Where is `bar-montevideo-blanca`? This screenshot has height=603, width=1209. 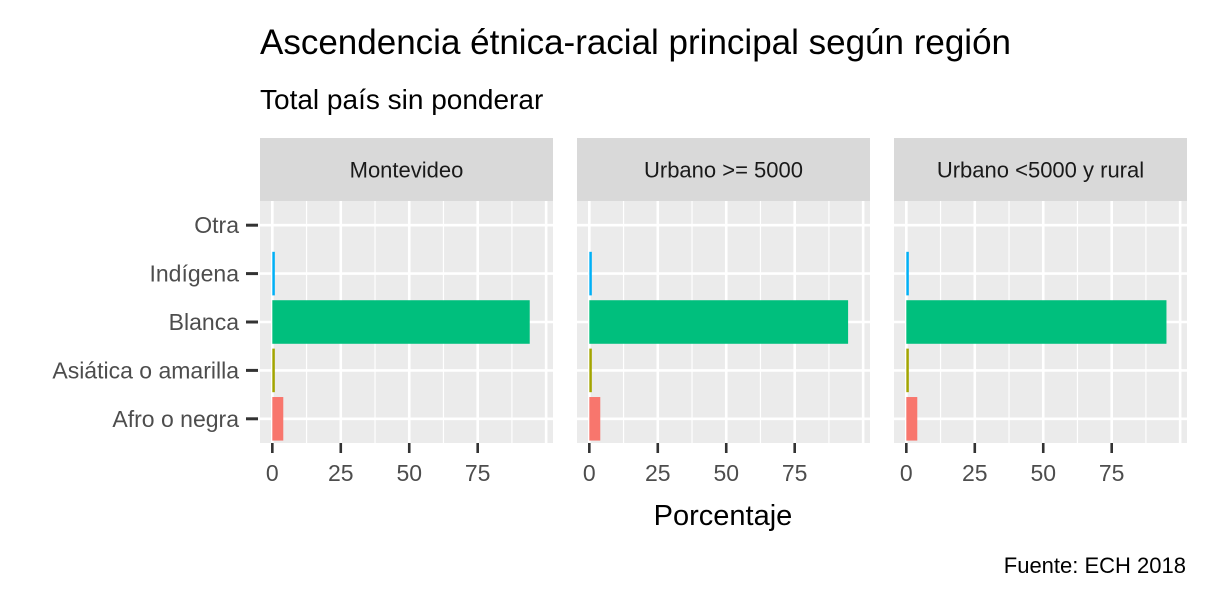
bar-montevideo-blanca is located at coordinates (401, 322).